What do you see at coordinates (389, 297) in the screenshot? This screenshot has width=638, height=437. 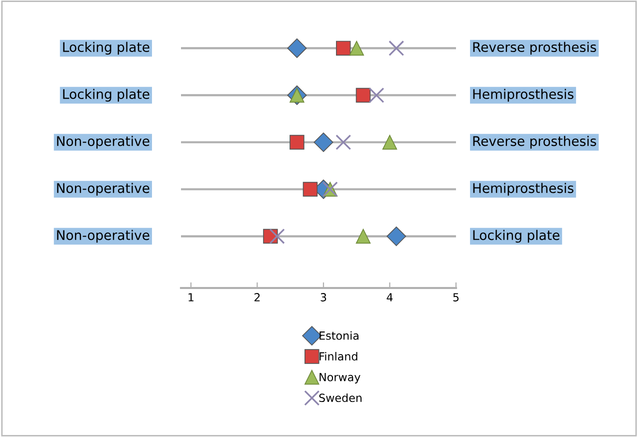 I see `x-tick-label: 4` at bounding box center [389, 297].